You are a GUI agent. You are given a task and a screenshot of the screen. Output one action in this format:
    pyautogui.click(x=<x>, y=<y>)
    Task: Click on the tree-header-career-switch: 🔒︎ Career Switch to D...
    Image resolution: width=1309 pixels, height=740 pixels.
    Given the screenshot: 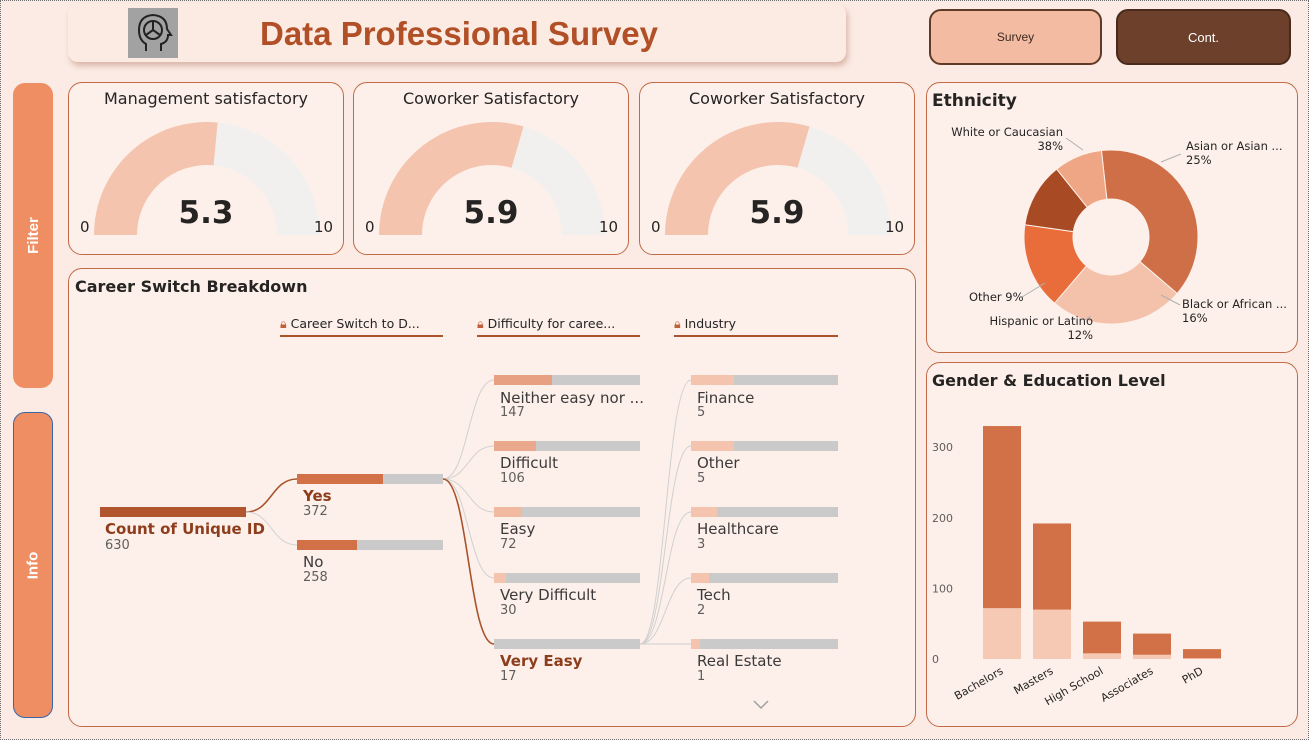 What is the action you would take?
    pyautogui.click(x=361, y=326)
    